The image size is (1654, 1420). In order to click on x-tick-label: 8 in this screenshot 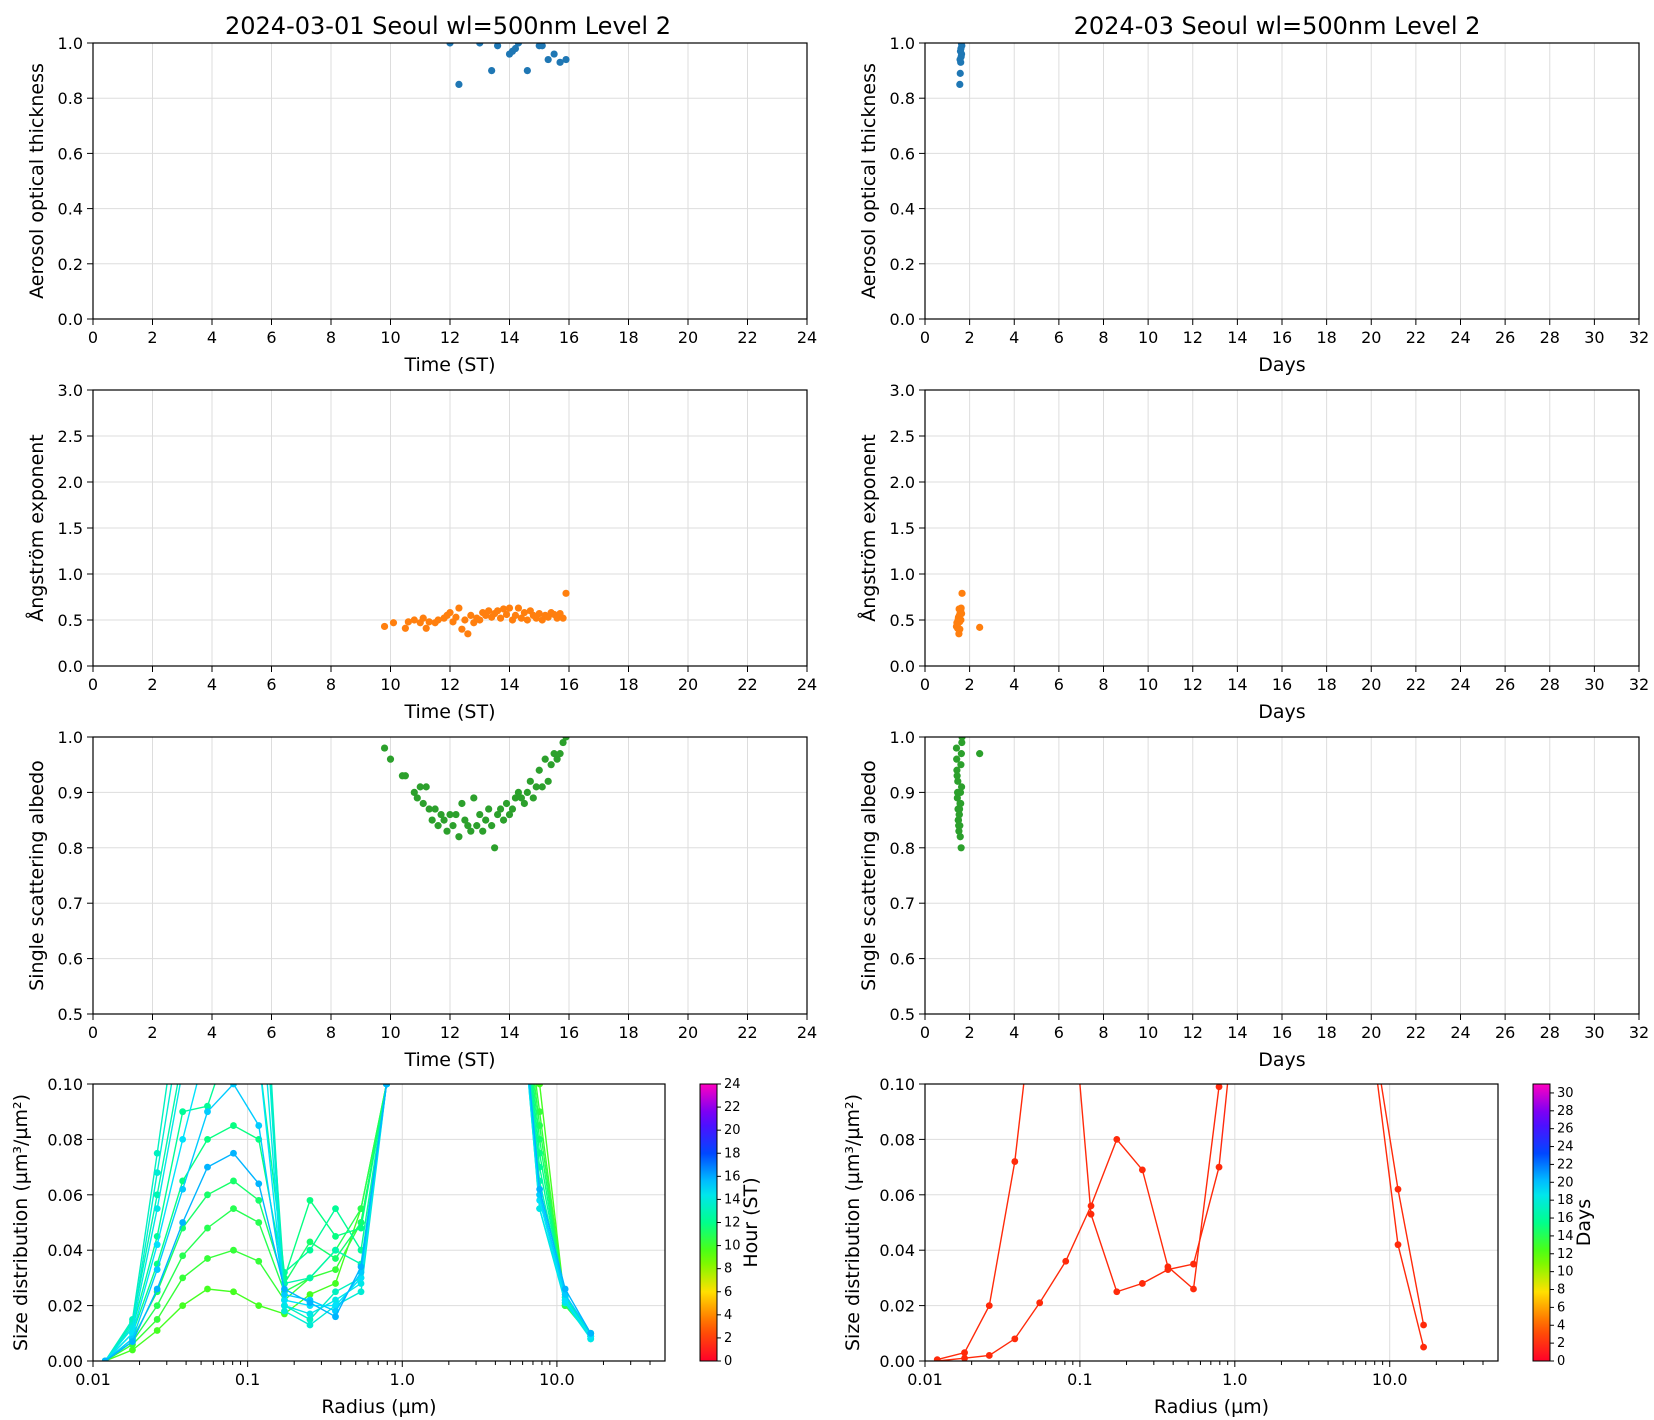, I will do `click(1103, 684)`.